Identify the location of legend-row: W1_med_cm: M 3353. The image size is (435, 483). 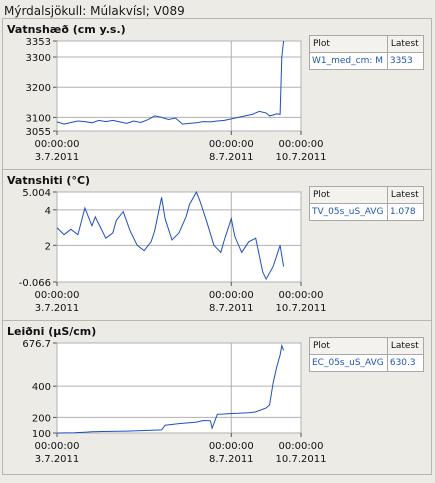
(367, 61).